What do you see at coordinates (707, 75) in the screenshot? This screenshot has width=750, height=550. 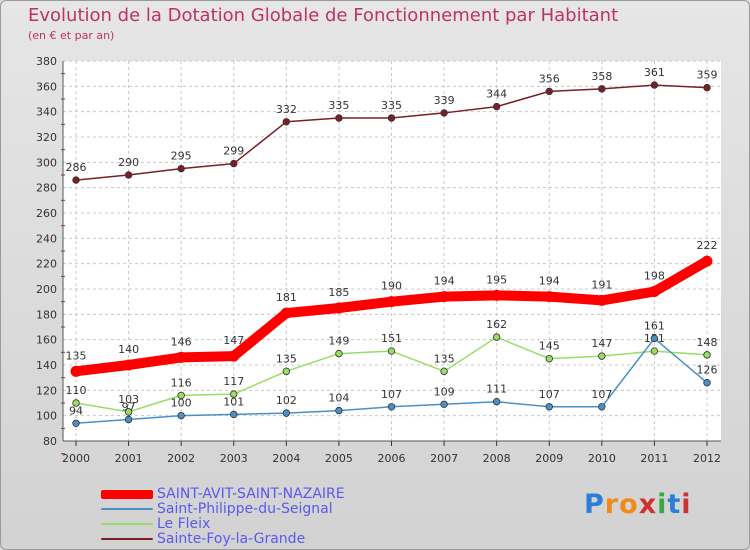 I see `data-label: 359` at bounding box center [707, 75].